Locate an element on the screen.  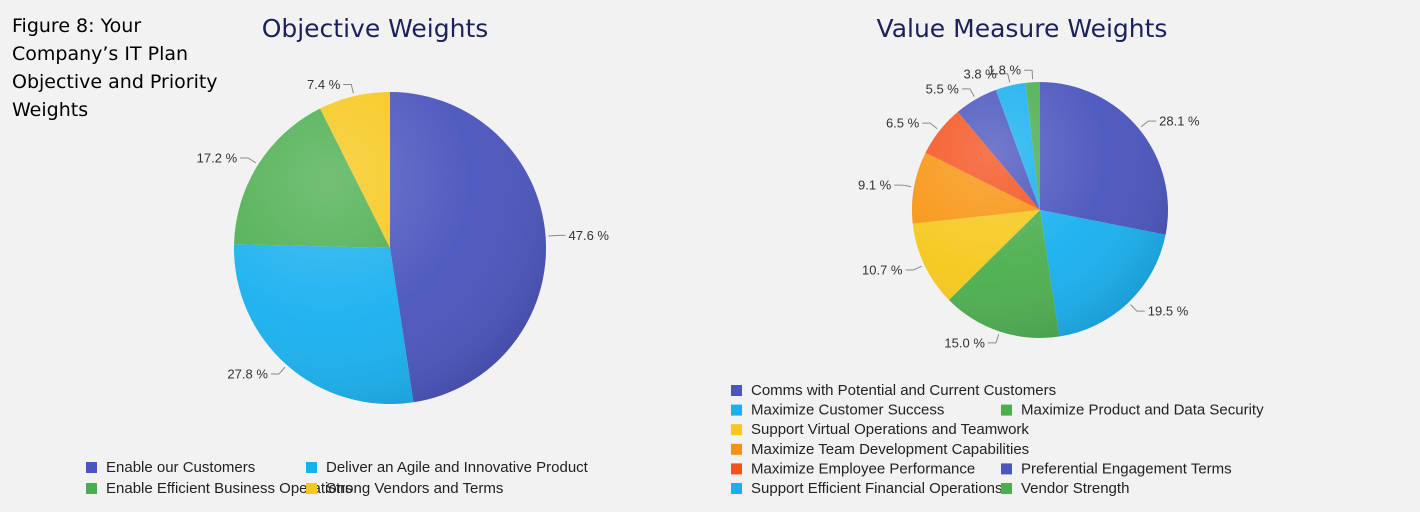
value-label: 10.7 % is located at coordinates (882, 270).